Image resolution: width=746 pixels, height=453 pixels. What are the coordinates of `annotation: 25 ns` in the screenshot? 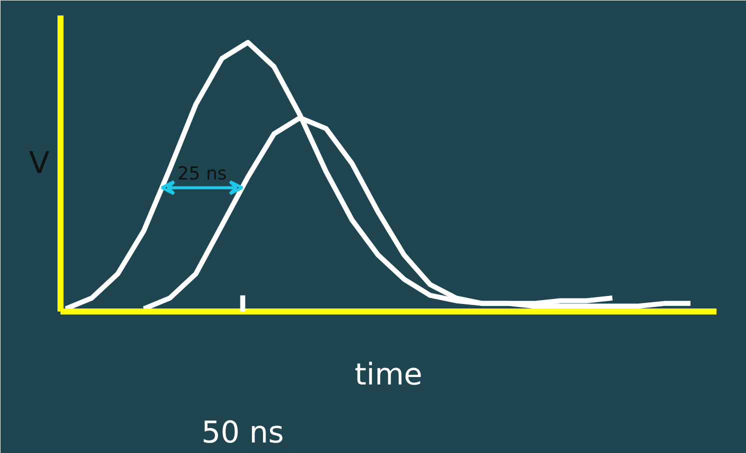 It's located at (202, 174).